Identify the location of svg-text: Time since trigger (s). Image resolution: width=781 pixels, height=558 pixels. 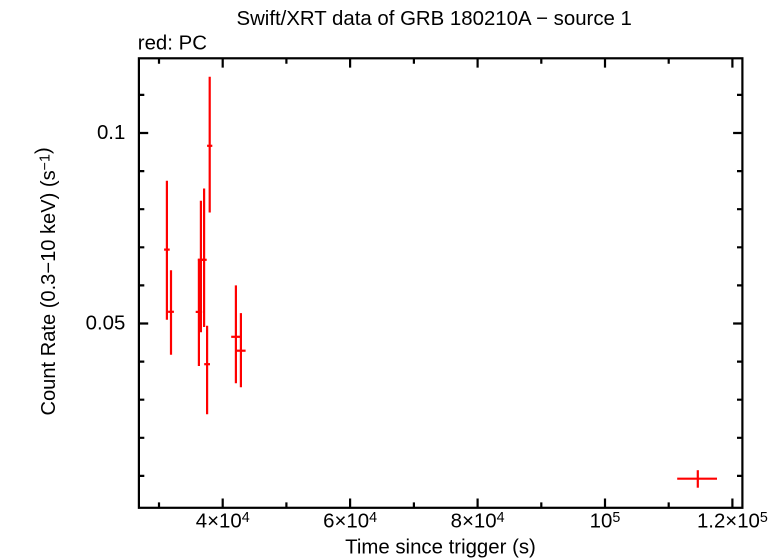
(440, 547).